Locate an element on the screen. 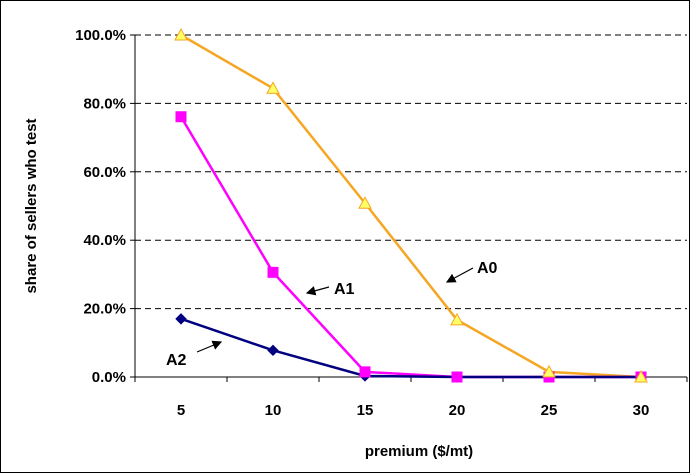 The image size is (690, 473). annotation-label-a2: A2 is located at coordinates (176, 360).